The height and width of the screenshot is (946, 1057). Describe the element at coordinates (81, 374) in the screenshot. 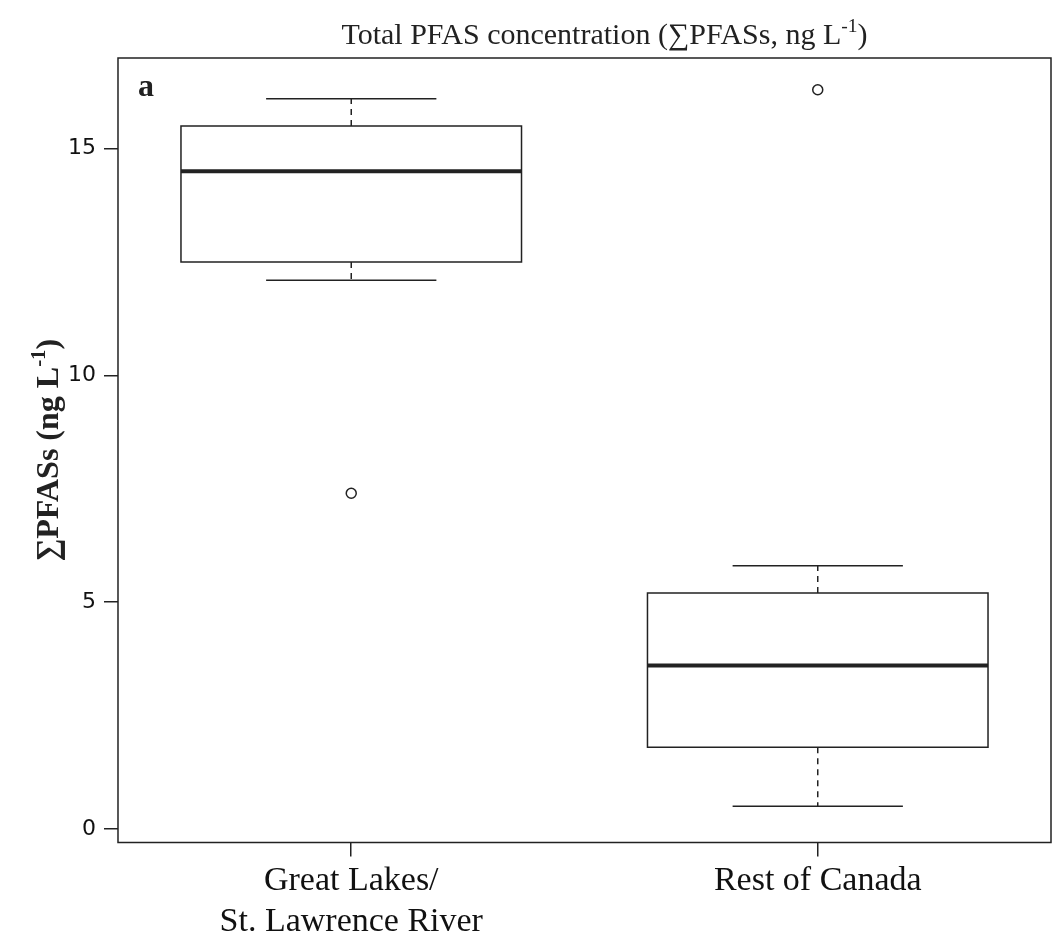

I see `y-tick-label: 10` at that location.